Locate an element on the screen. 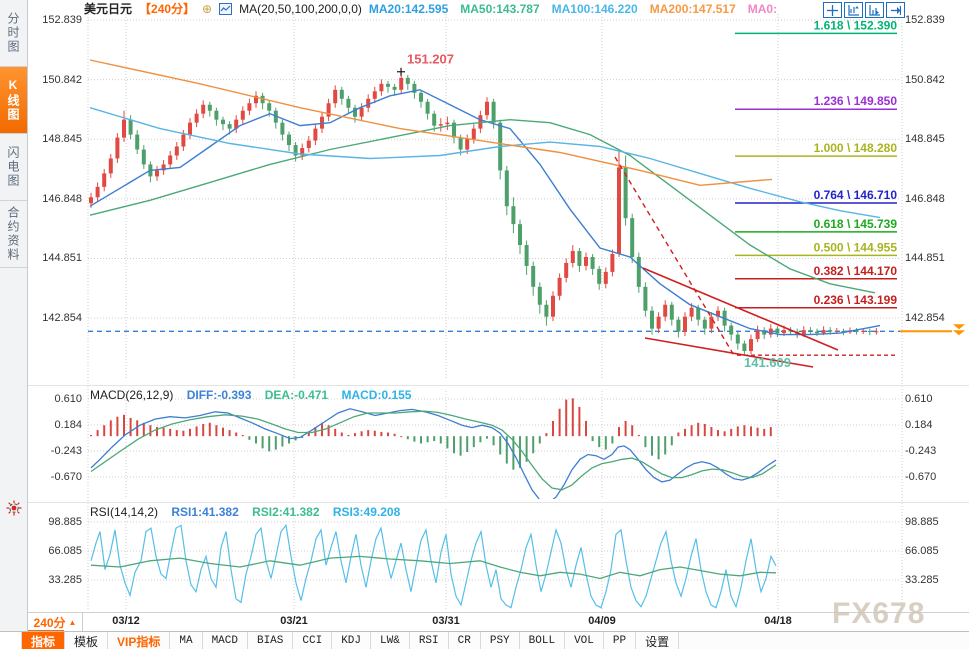 This screenshot has width=969, height=649. period-selector-button: 240分 ▲ is located at coordinates (55, 622).